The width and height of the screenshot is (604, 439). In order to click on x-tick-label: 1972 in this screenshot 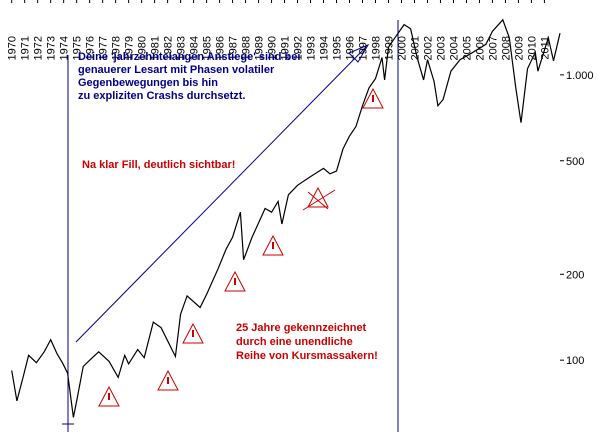, I will do `click(39, 48)`.